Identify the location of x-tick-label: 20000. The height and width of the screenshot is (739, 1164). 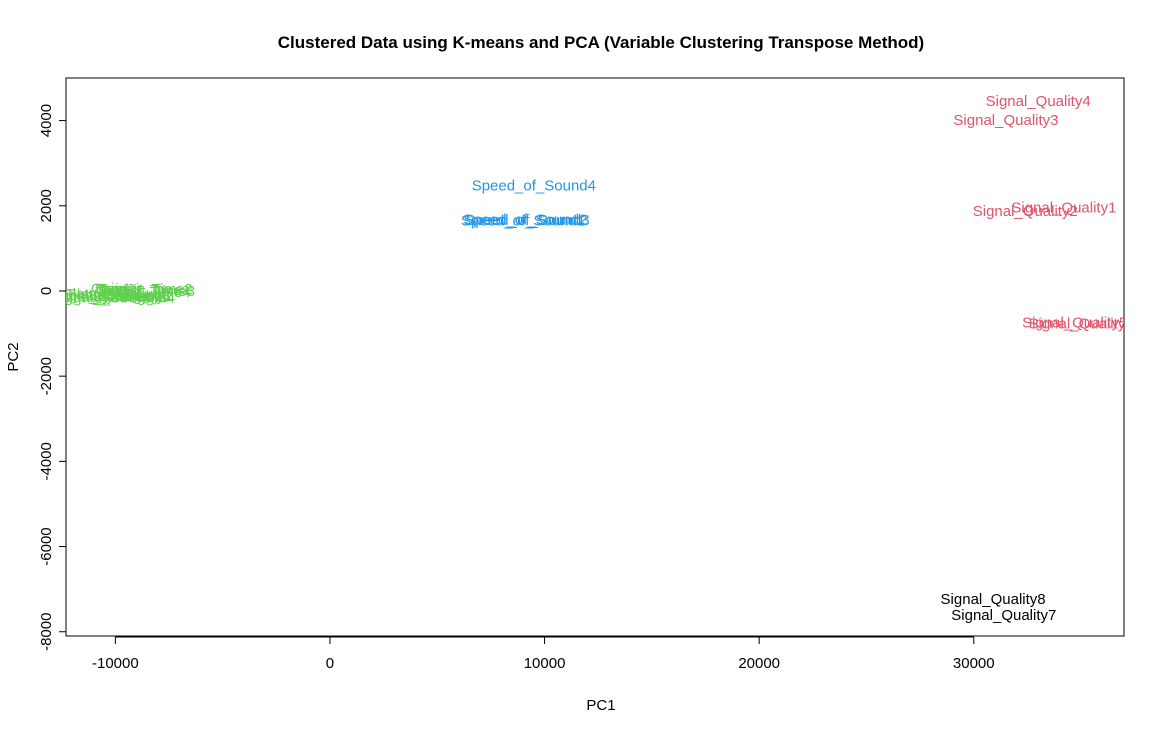
(759, 663).